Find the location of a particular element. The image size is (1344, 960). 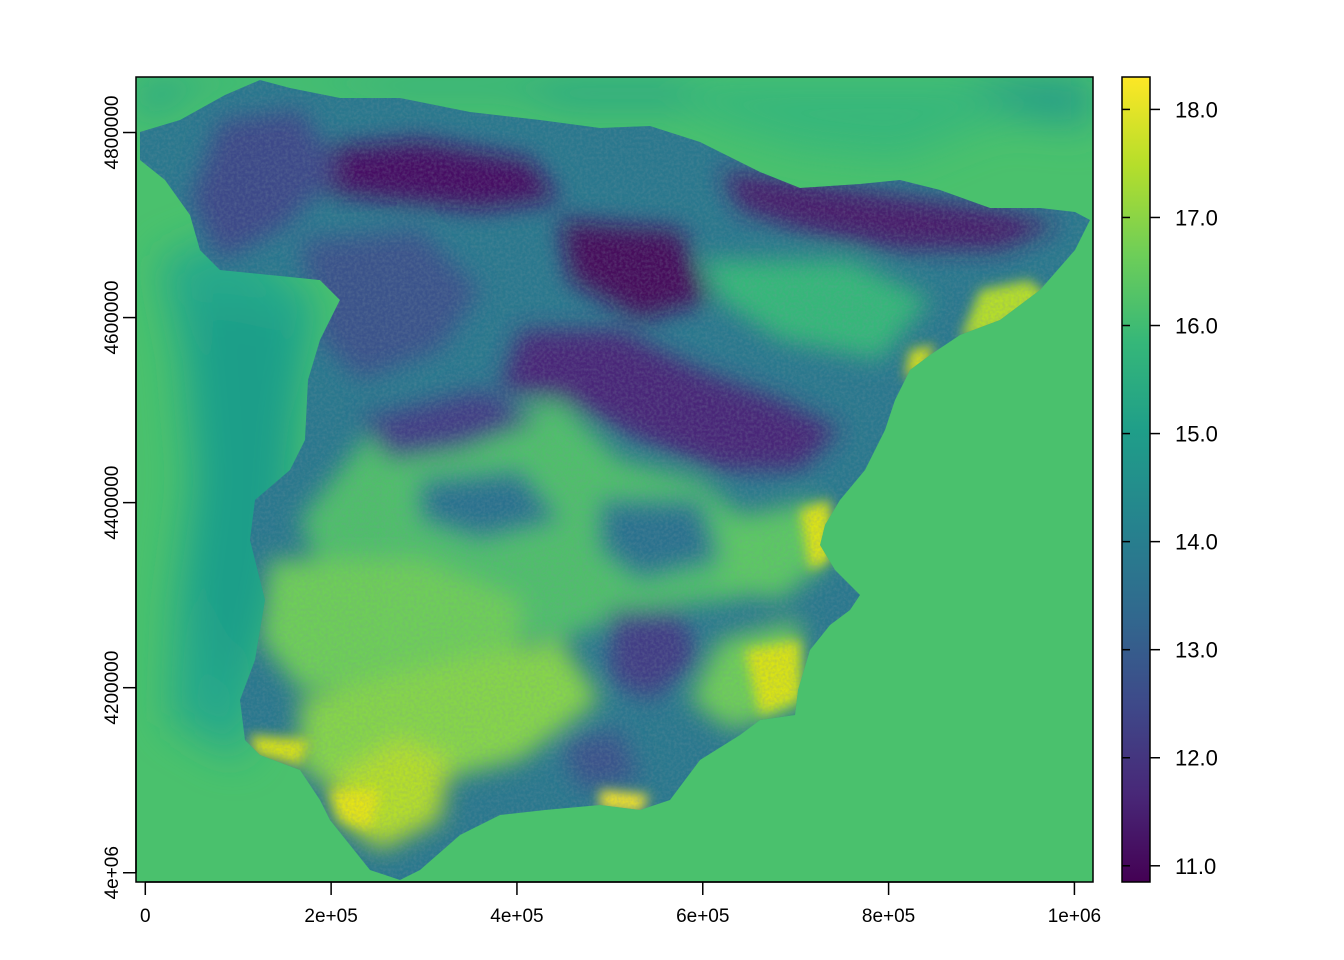

colorbar-tick-label: 12.0 is located at coordinates (1196, 758).